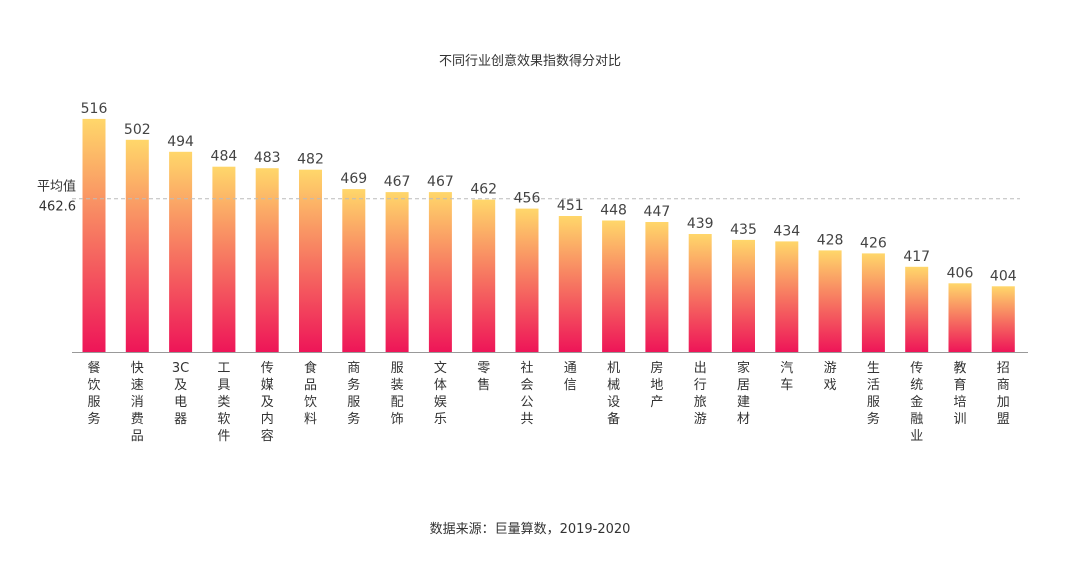 Image resolution: width=1080 pixels, height=568 pixels. What do you see at coordinates (224, 157) in the screenshot?
I see `value-label-4: 484` at bounding box center [224, 157].